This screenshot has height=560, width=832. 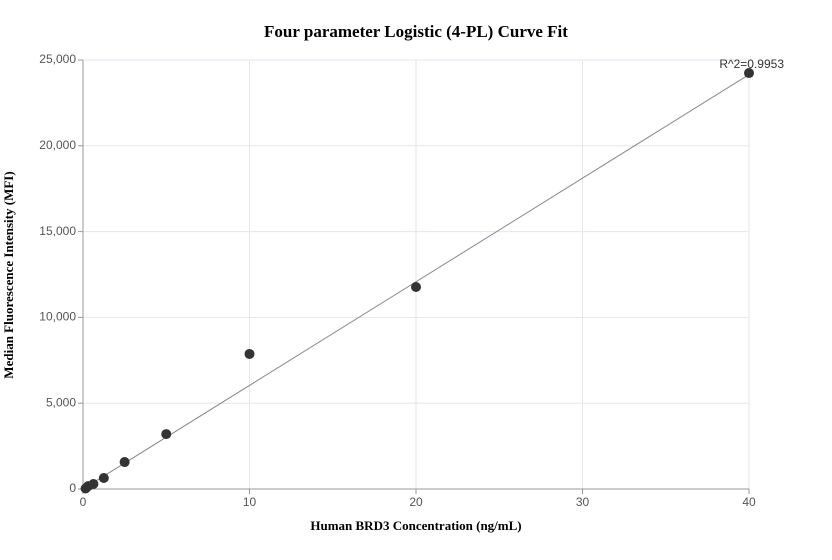 What do you see at coordinates (72, 488) in the screenshot?
I see `y-tick-label: 0` at bounding box center [72, 488].